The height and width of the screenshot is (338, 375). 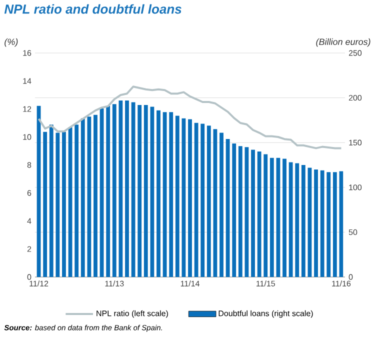 What do you see at coordinates (355, 97) in the screenshot?
I see `y2-tick-label: 200` at bounding box center [355, 97].